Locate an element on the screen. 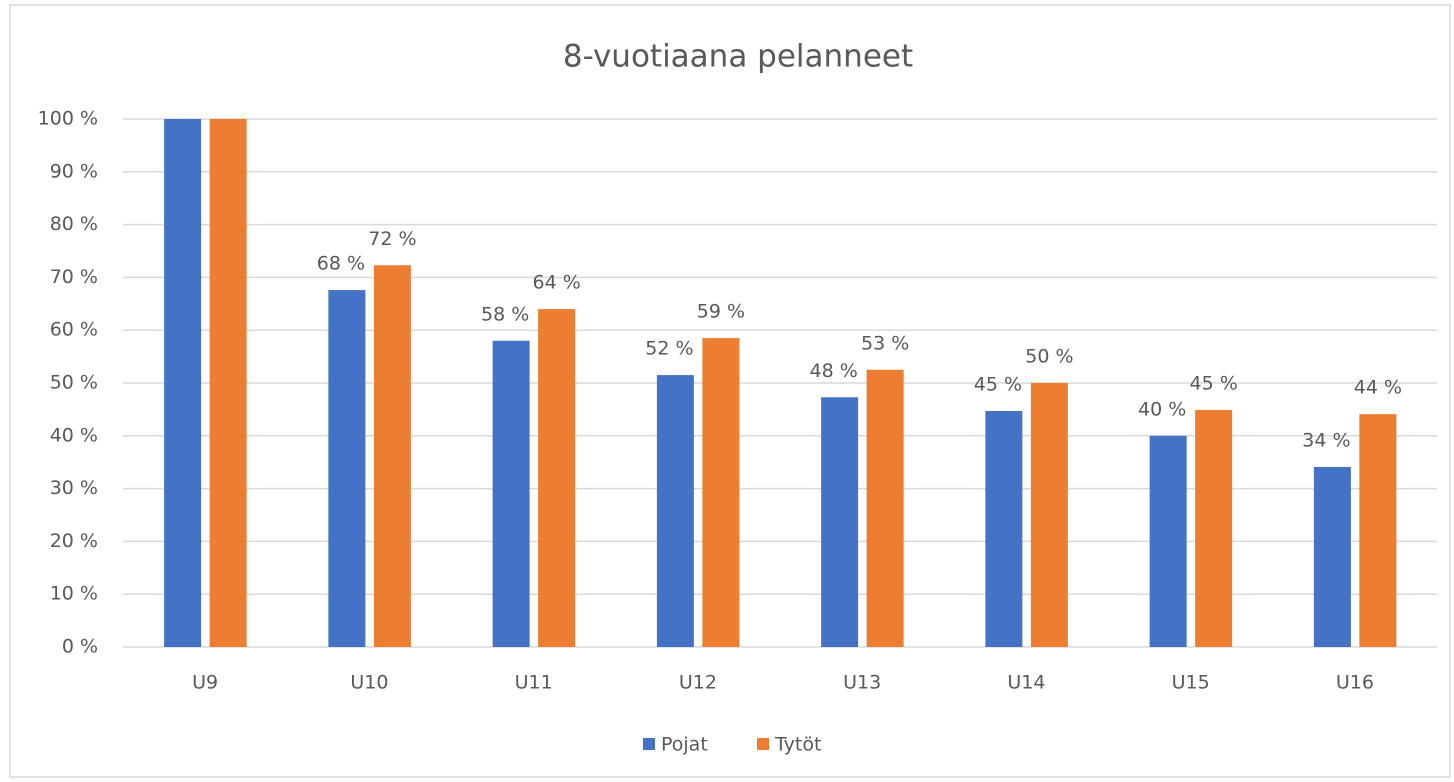 This screenshot has width=1454, height=782. x-tick-label: U11 is located at coordinates (534, 683).